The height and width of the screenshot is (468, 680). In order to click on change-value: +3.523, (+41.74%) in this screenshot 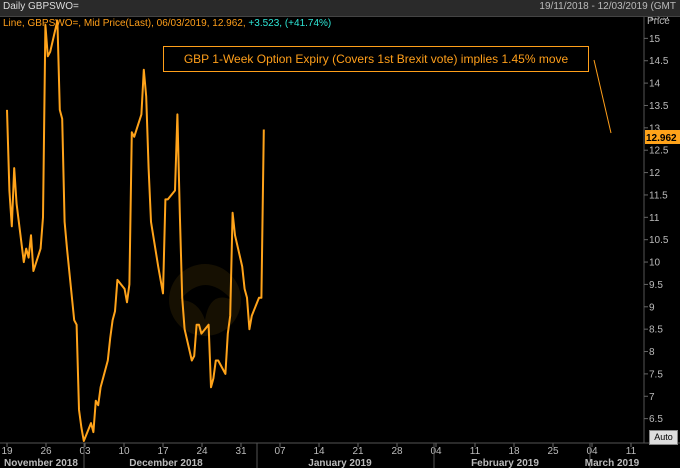, I will do `click(290, 23)`.